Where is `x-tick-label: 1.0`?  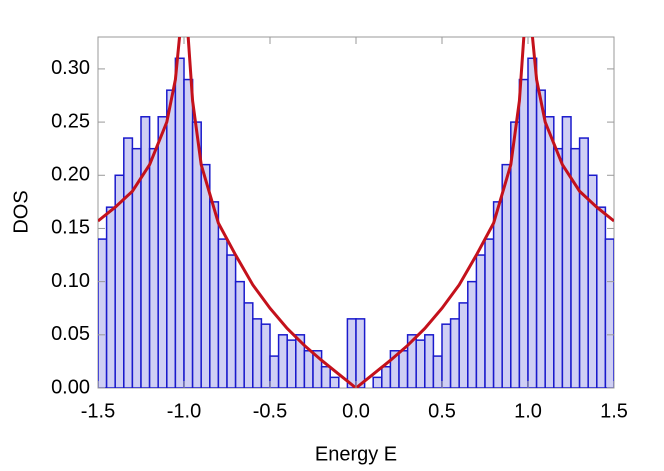
x-tick-label: 1.0 is located at coordinates (528, 411).